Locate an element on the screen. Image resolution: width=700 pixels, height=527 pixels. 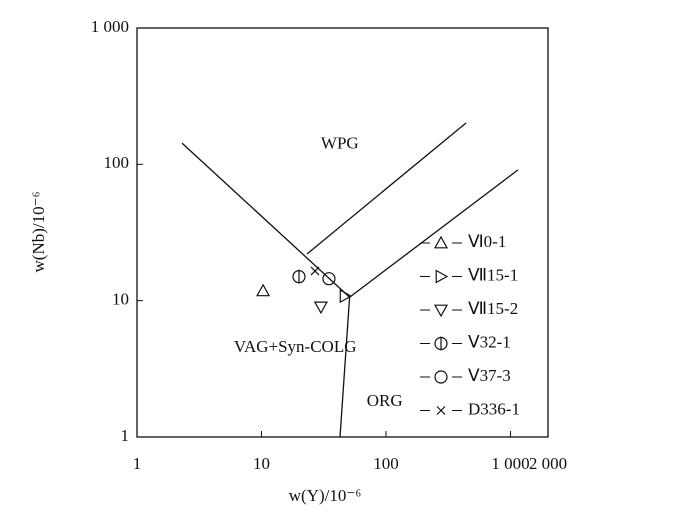
y-tick-label: 1 000 is located at coordinates (110, 26).